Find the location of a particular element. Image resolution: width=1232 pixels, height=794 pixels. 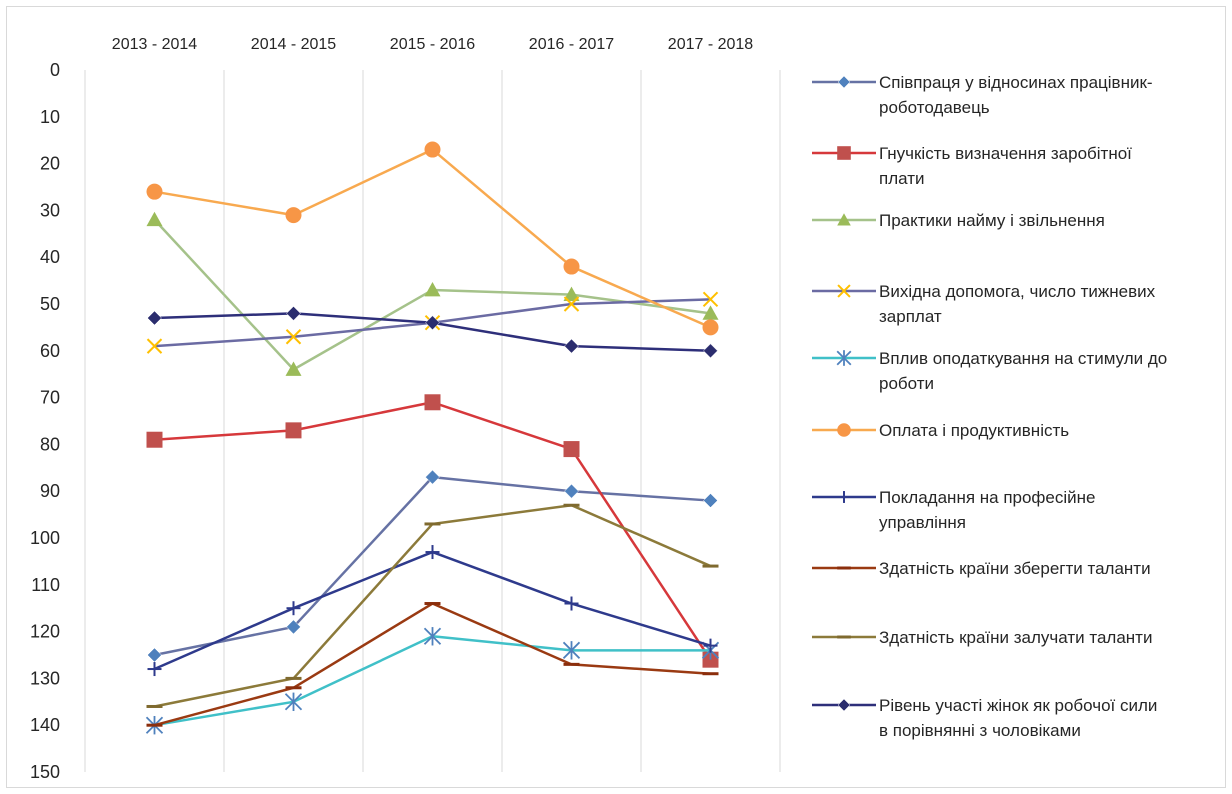

legend-label: Покладання на професійне управління is located at coordinates (987, 510).